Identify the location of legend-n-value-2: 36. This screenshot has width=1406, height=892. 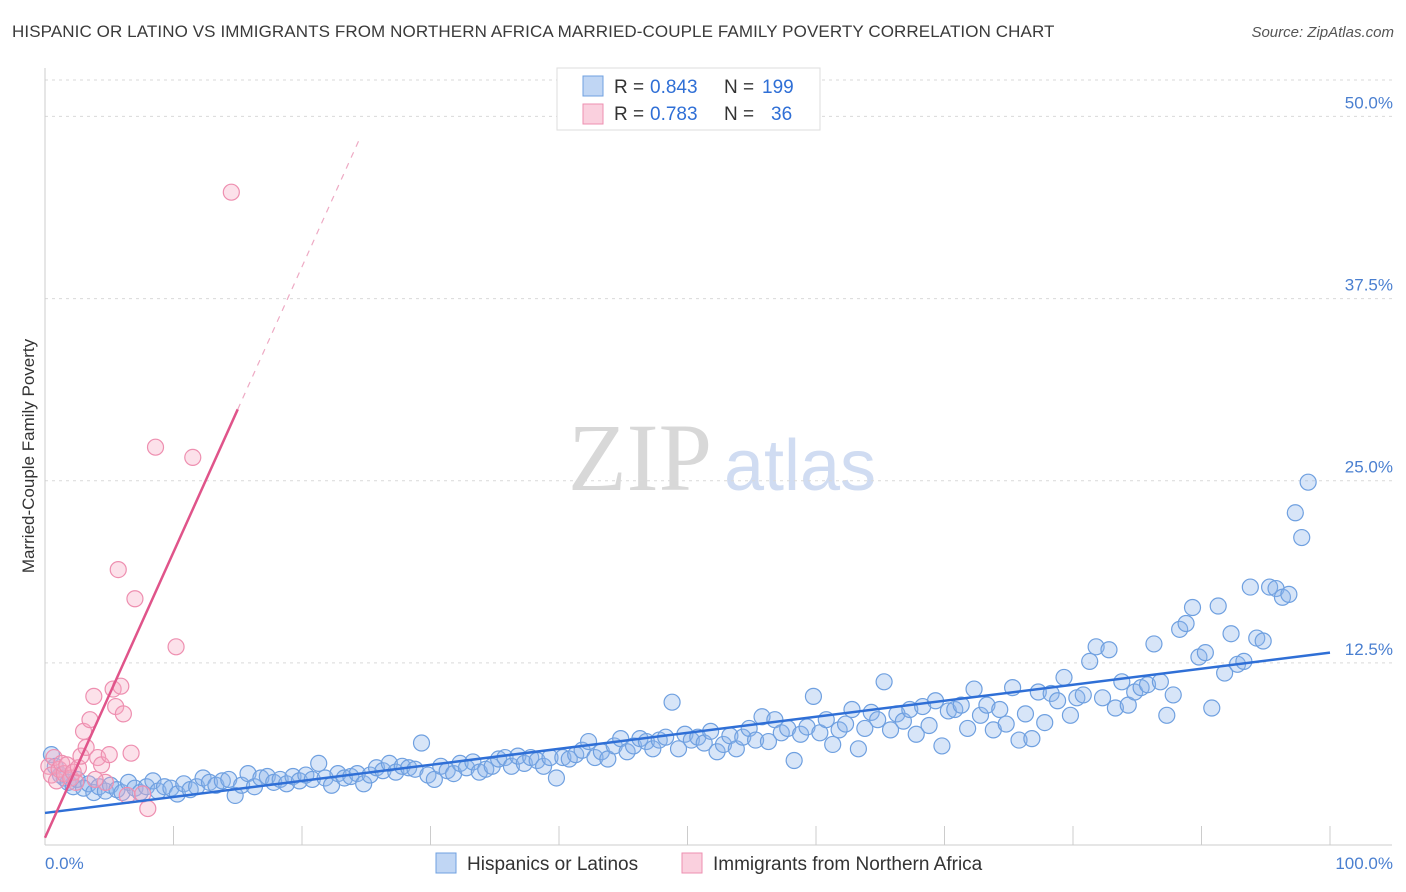
(781, 114).